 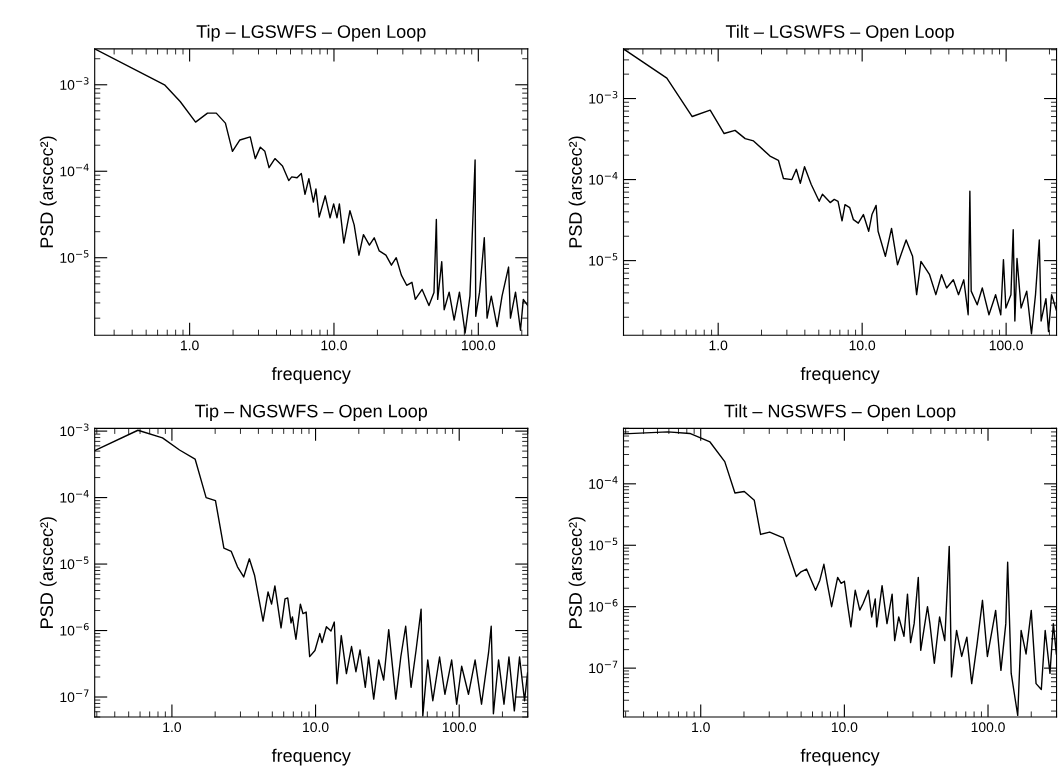 What do you see at coordinates (839, 33) in the screenshot?
I see `chart-title: Tilt – LGSWFS – Open Loop` at bounding box center [839, 33].